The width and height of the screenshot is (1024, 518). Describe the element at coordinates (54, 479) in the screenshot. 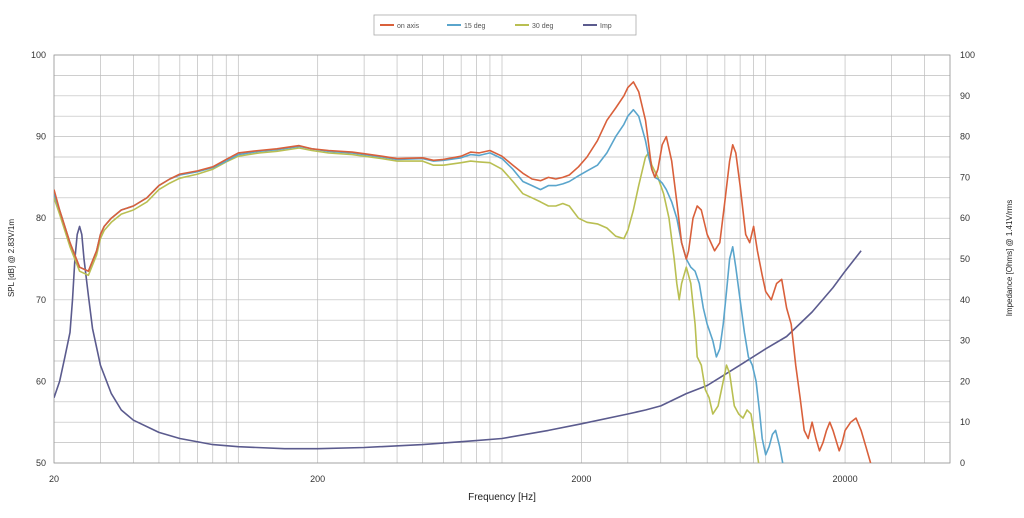

I see `x-tick-label: 20` at that location.